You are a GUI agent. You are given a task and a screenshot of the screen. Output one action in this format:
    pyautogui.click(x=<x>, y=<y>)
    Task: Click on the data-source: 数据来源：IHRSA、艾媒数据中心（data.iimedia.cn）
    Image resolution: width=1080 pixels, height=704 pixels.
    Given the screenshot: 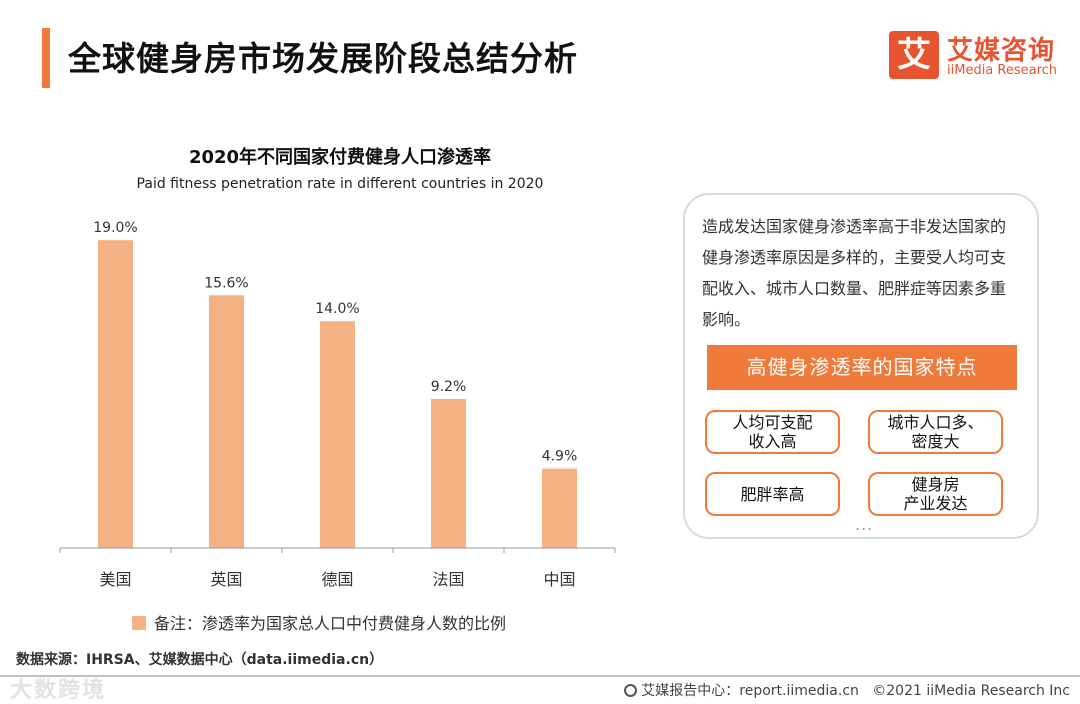 What is the action you would take?
    pyautogui.click(x=200, y=660)
    